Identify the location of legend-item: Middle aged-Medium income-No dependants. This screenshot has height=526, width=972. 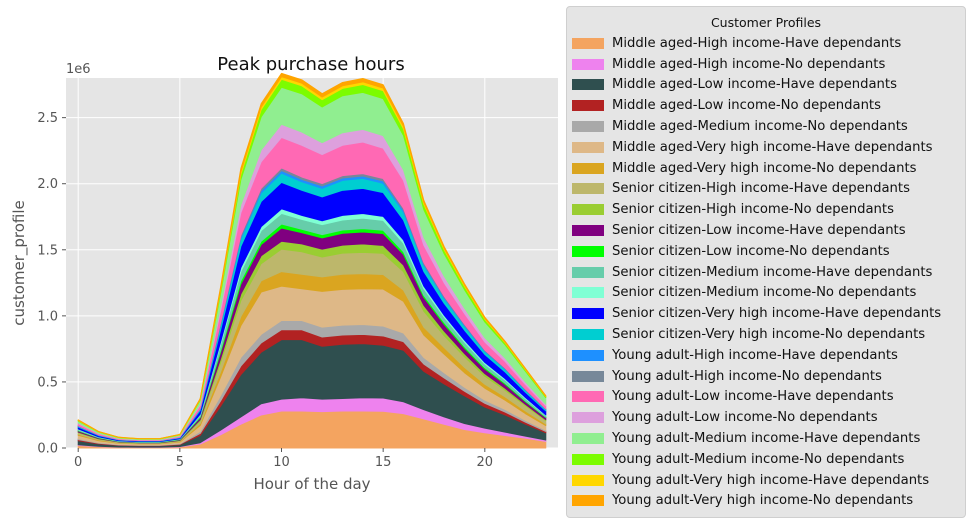
(768, 126).